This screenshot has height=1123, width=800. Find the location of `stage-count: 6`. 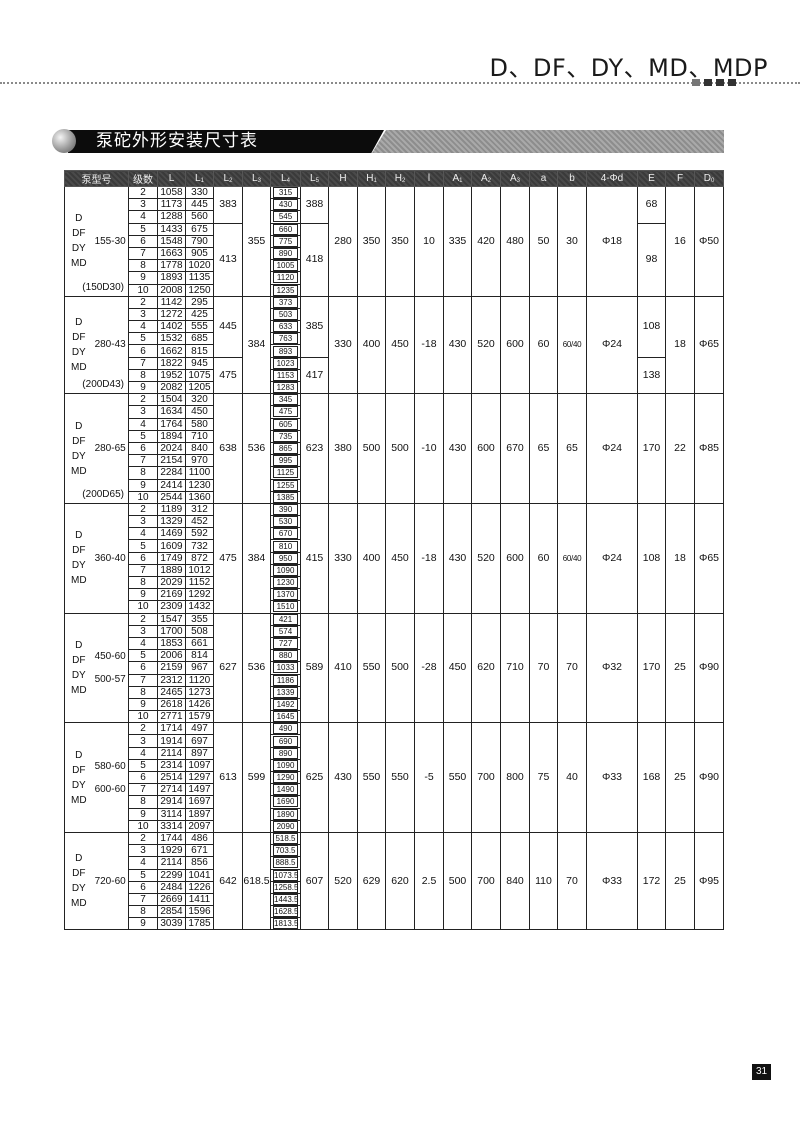

stage-count: 6 is located at coordinates (143, 448).